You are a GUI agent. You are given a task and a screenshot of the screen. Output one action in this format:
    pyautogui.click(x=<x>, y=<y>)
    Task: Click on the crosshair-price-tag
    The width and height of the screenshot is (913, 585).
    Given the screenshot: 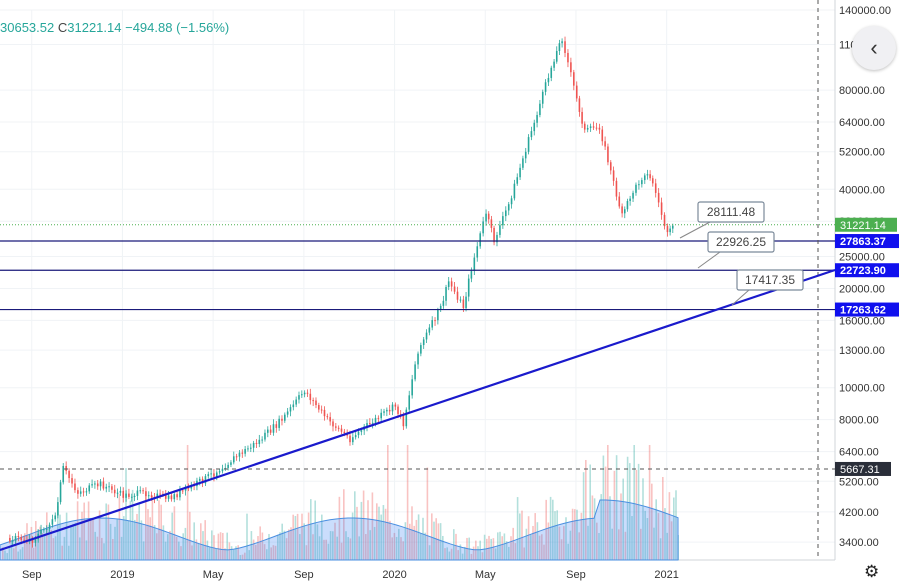 What is the action you would take?
    pyautogui.click(x=863, y=468)
    